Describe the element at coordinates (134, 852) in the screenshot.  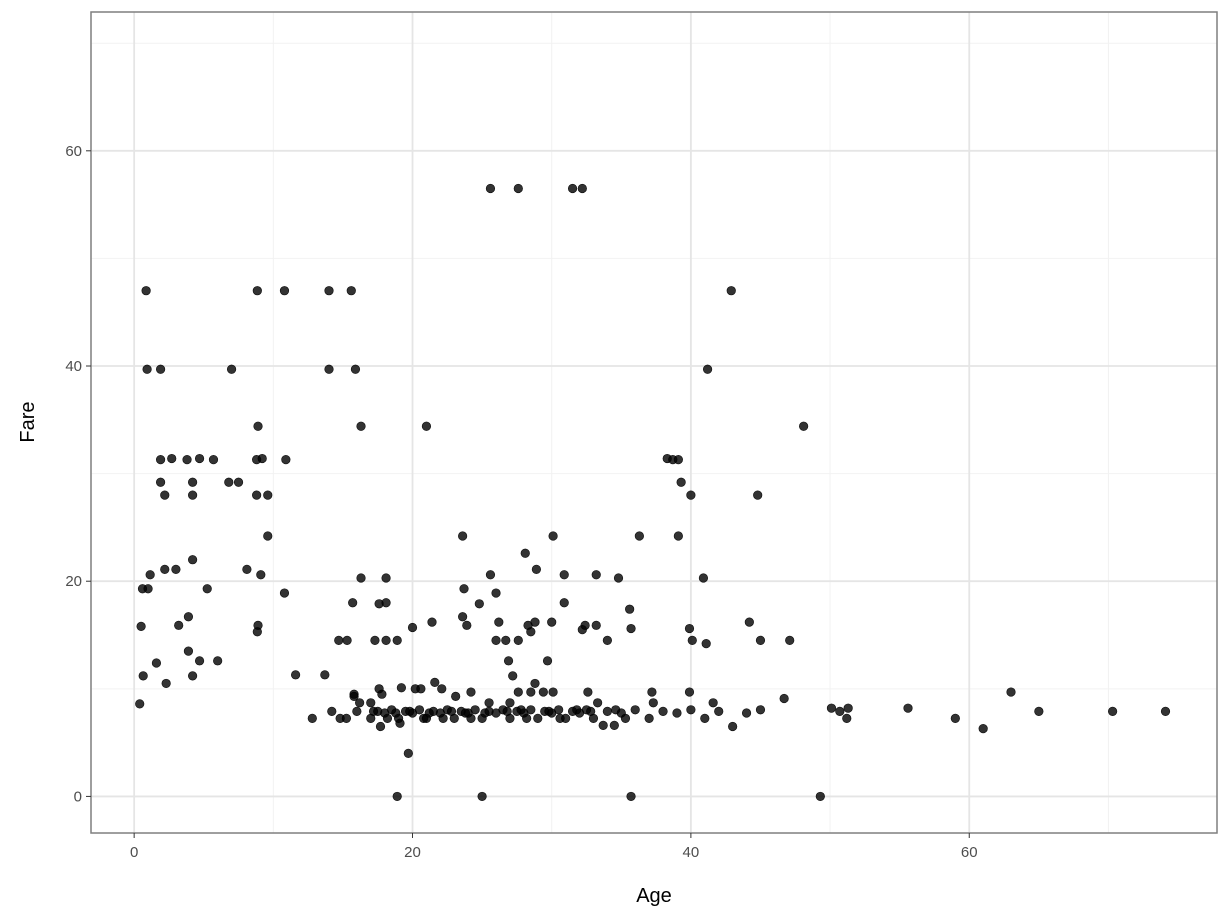
I see `x-tick-label: 0` at that location.